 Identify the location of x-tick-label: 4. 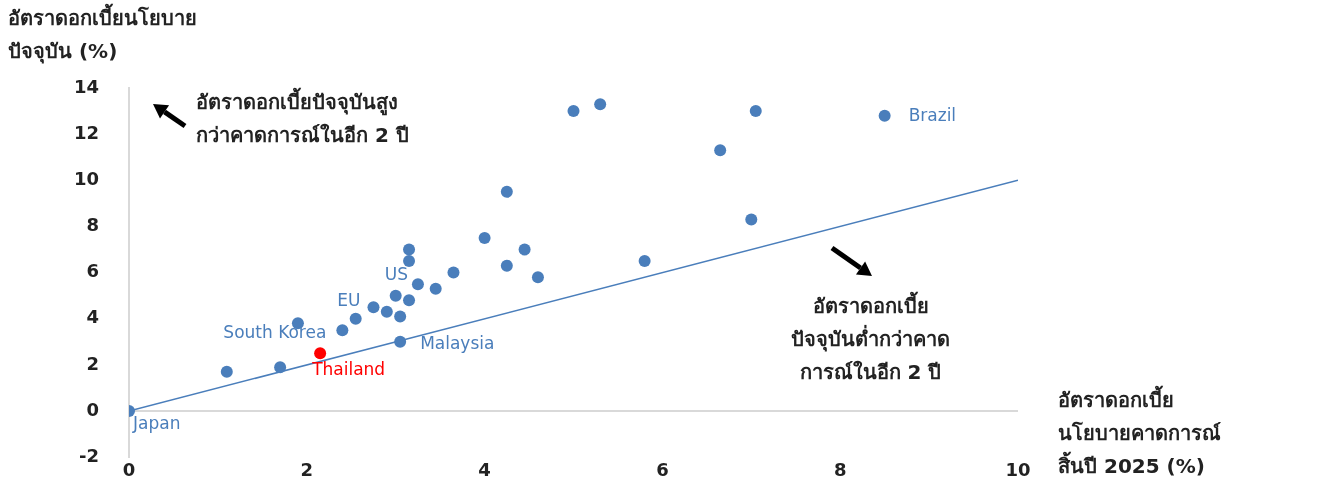
(484, 469).